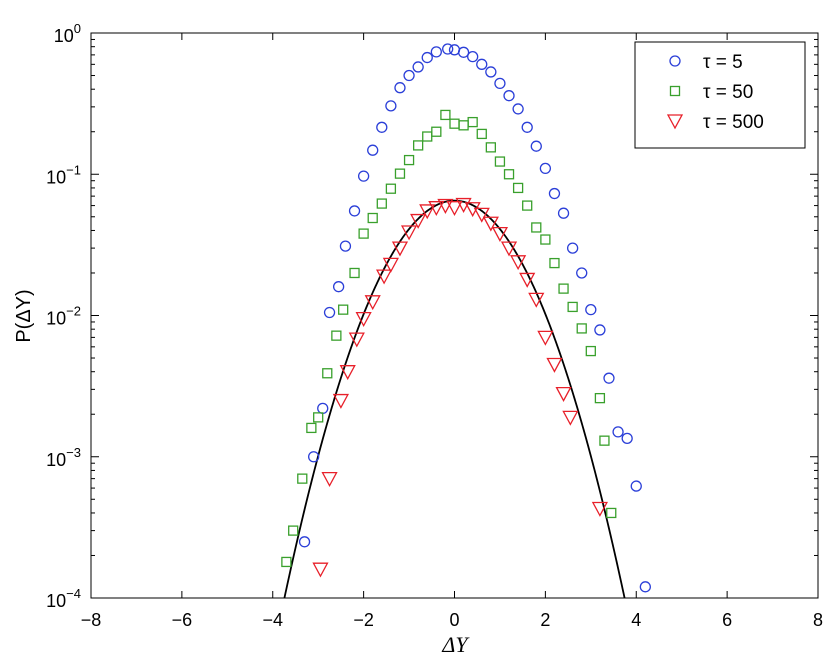 This screenshot has width=830, height=661. I want to click on y-tick-label: 10⁻², so click(63, 316).